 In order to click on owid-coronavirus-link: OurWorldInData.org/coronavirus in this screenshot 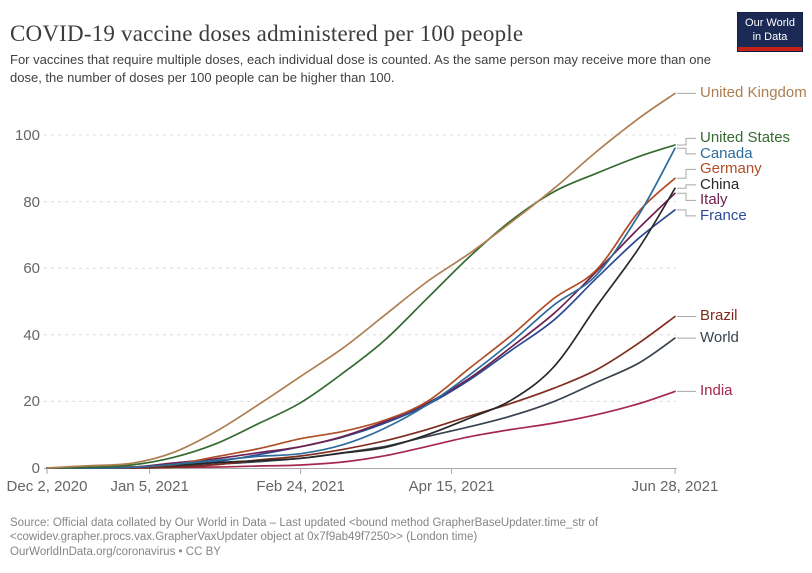, I will do `click(93, 551)`.